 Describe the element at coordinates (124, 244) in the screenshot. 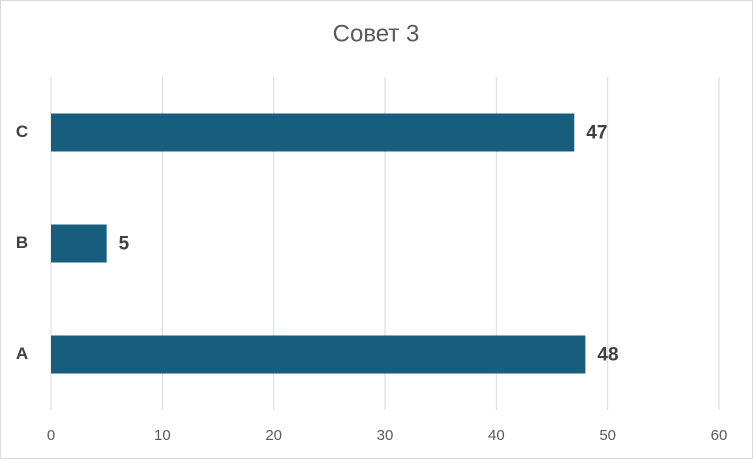

I see `data-label: 5` at that location.